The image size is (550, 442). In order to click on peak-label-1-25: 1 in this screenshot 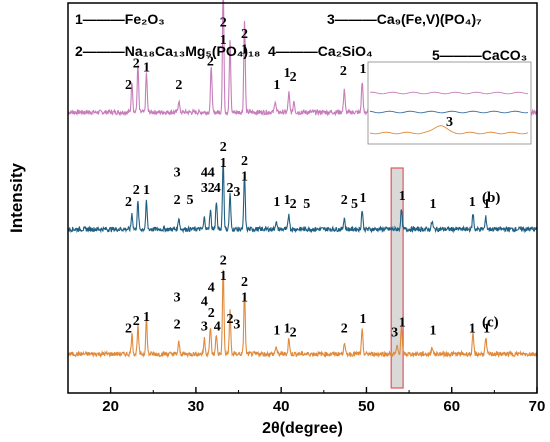, I will do `click(432, 204)`.